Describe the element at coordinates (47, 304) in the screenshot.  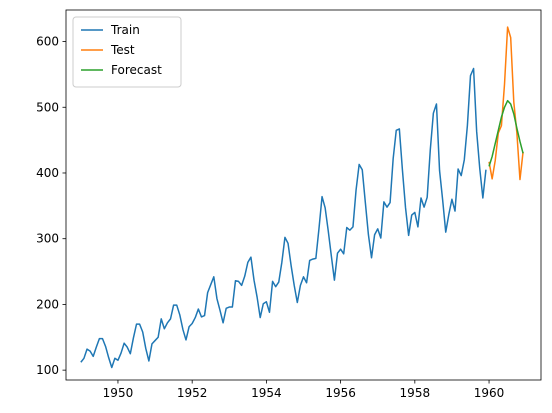
I see `y-tick-label: 200` at that location.